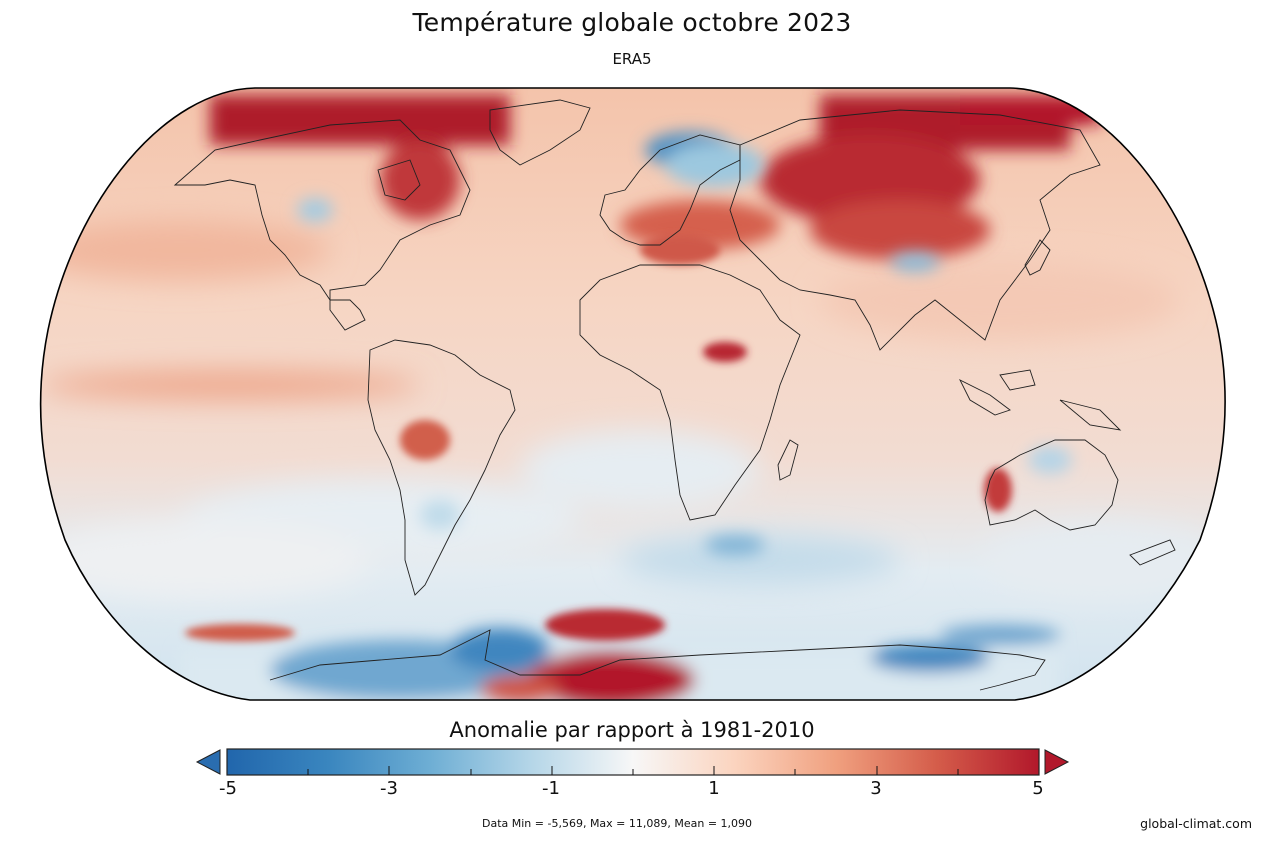  I want to click on figure-subtitle: ERA5, so click(632, 59).